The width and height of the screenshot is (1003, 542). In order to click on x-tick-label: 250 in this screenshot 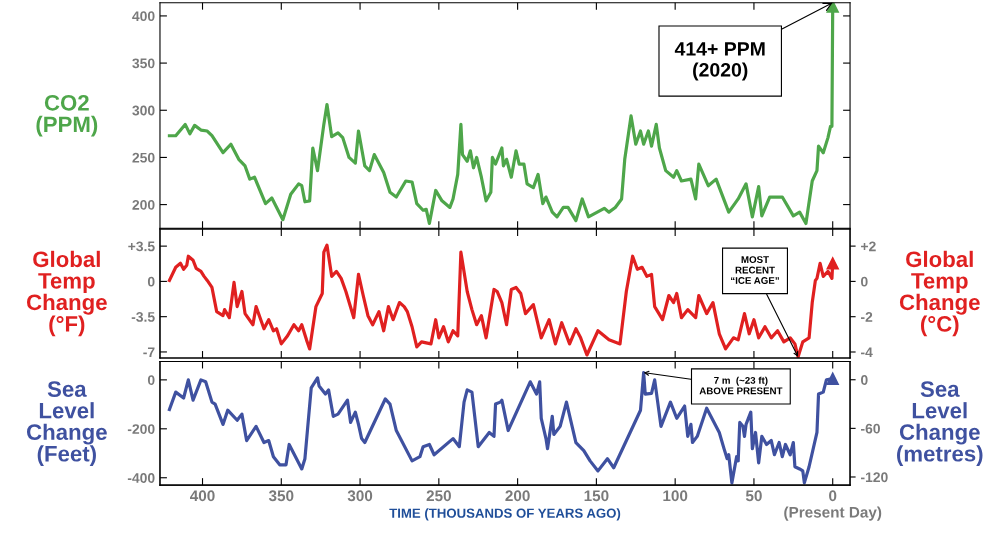, I will do `click(438, 496)`.